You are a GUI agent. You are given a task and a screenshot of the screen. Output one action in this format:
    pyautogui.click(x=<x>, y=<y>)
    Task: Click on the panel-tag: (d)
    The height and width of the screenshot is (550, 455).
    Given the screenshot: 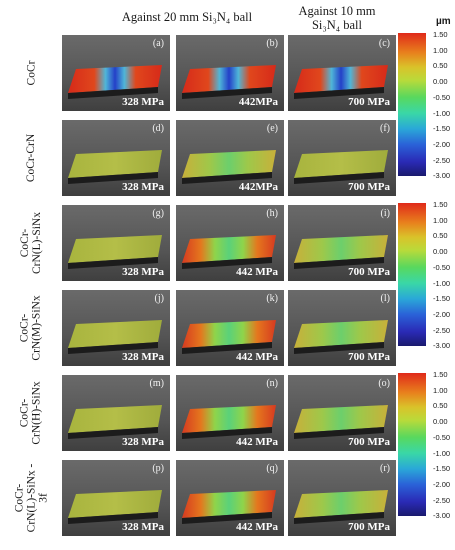 What is the action you would take?
    pyautogui.click(x=158, y=128)
    